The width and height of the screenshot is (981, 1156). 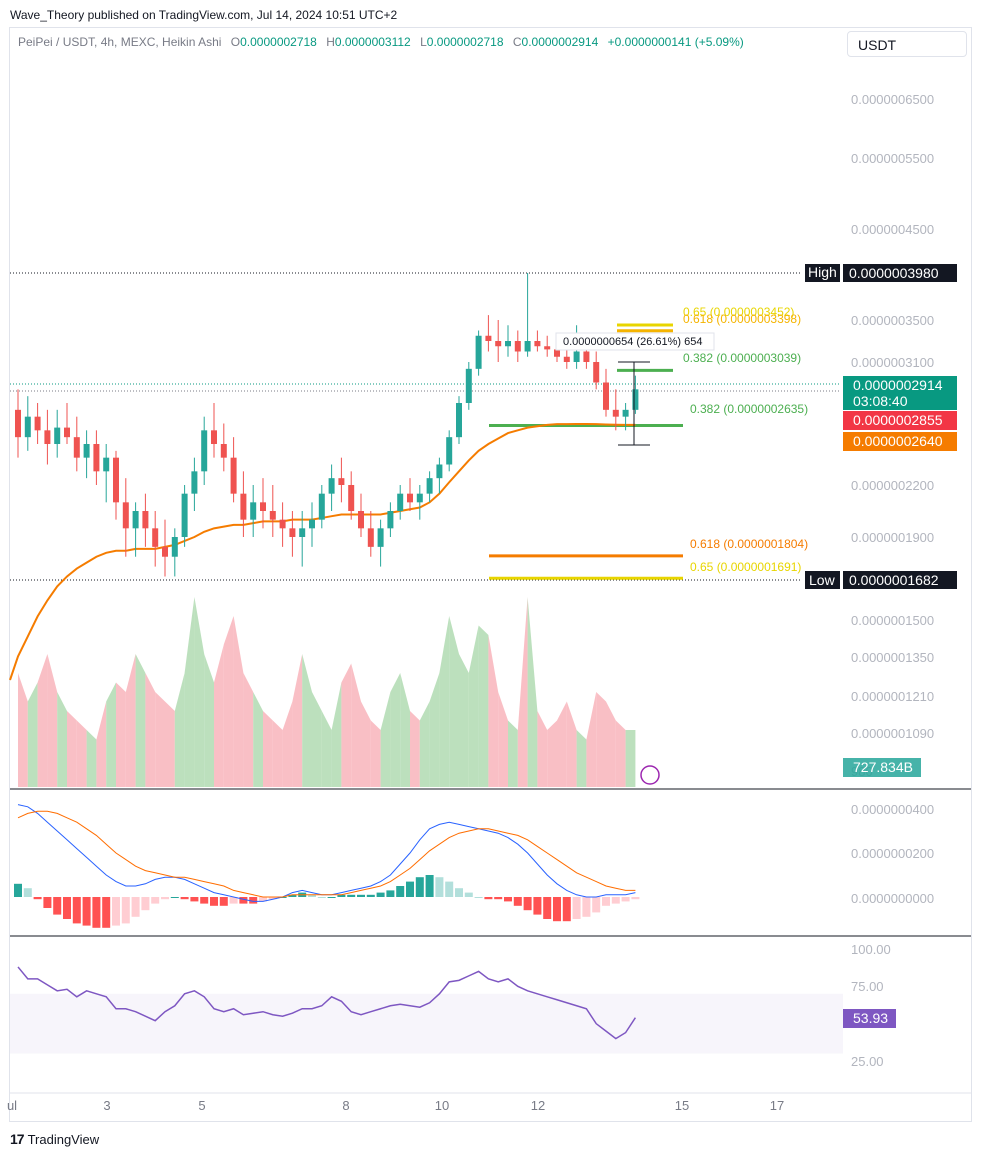 I want to click on rsi-band, so click(x=426, y=1023).